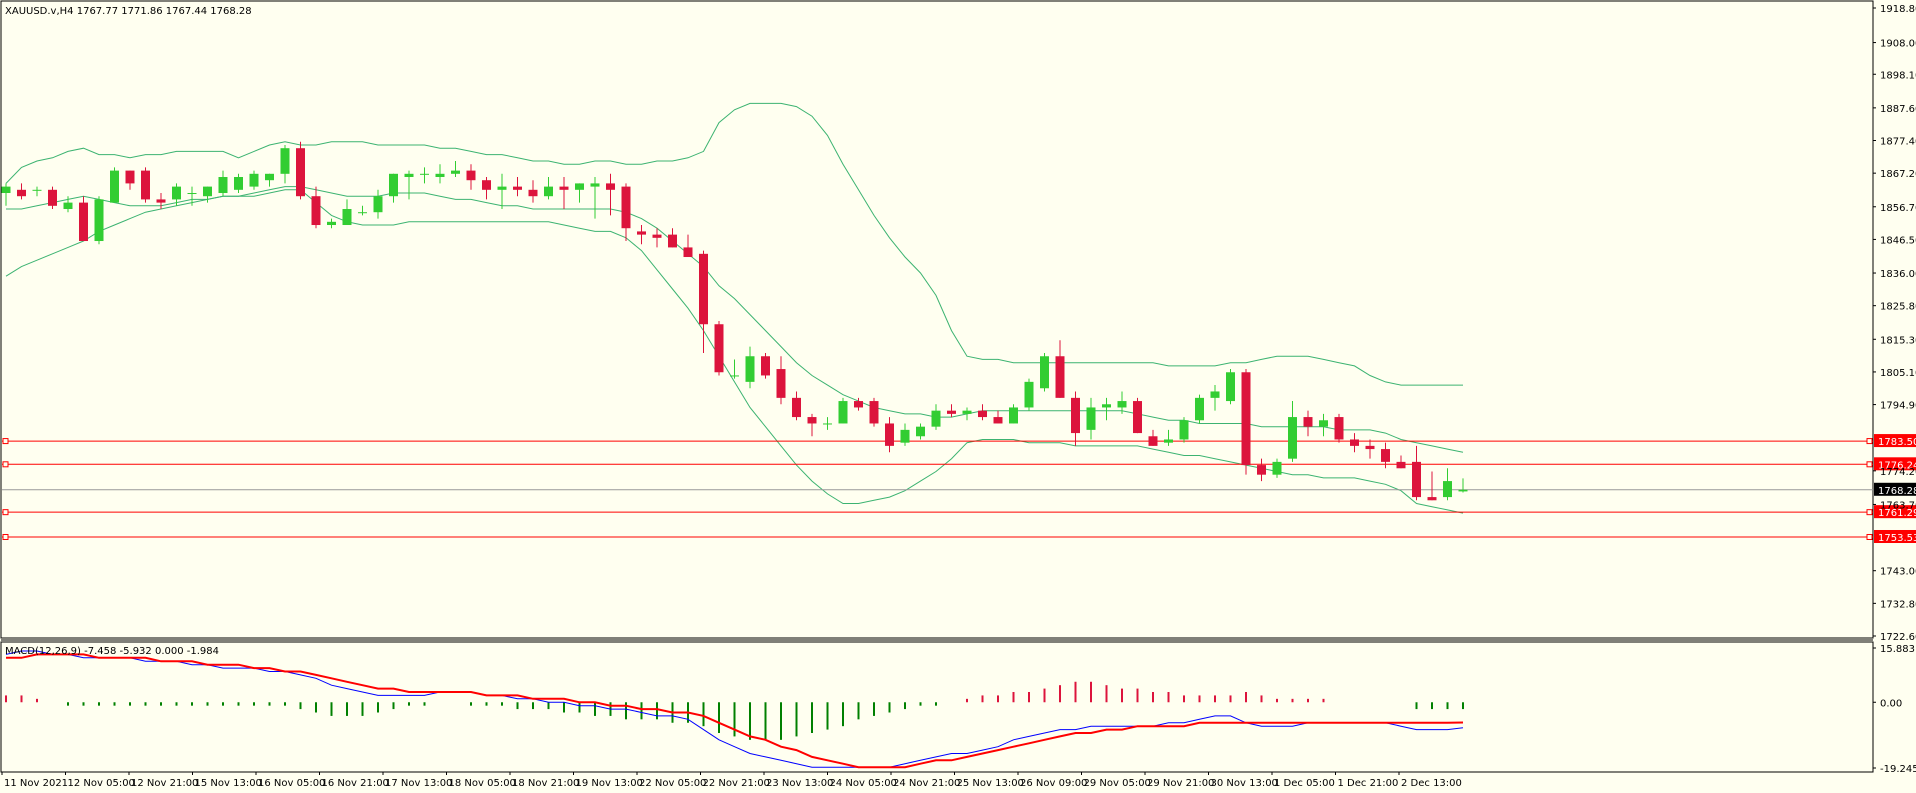  What do you see at coordinates (418, 783) in the screenshot?
I see `time-tick-label: 17 Nov 13:00` at bounding box center [418, 783].